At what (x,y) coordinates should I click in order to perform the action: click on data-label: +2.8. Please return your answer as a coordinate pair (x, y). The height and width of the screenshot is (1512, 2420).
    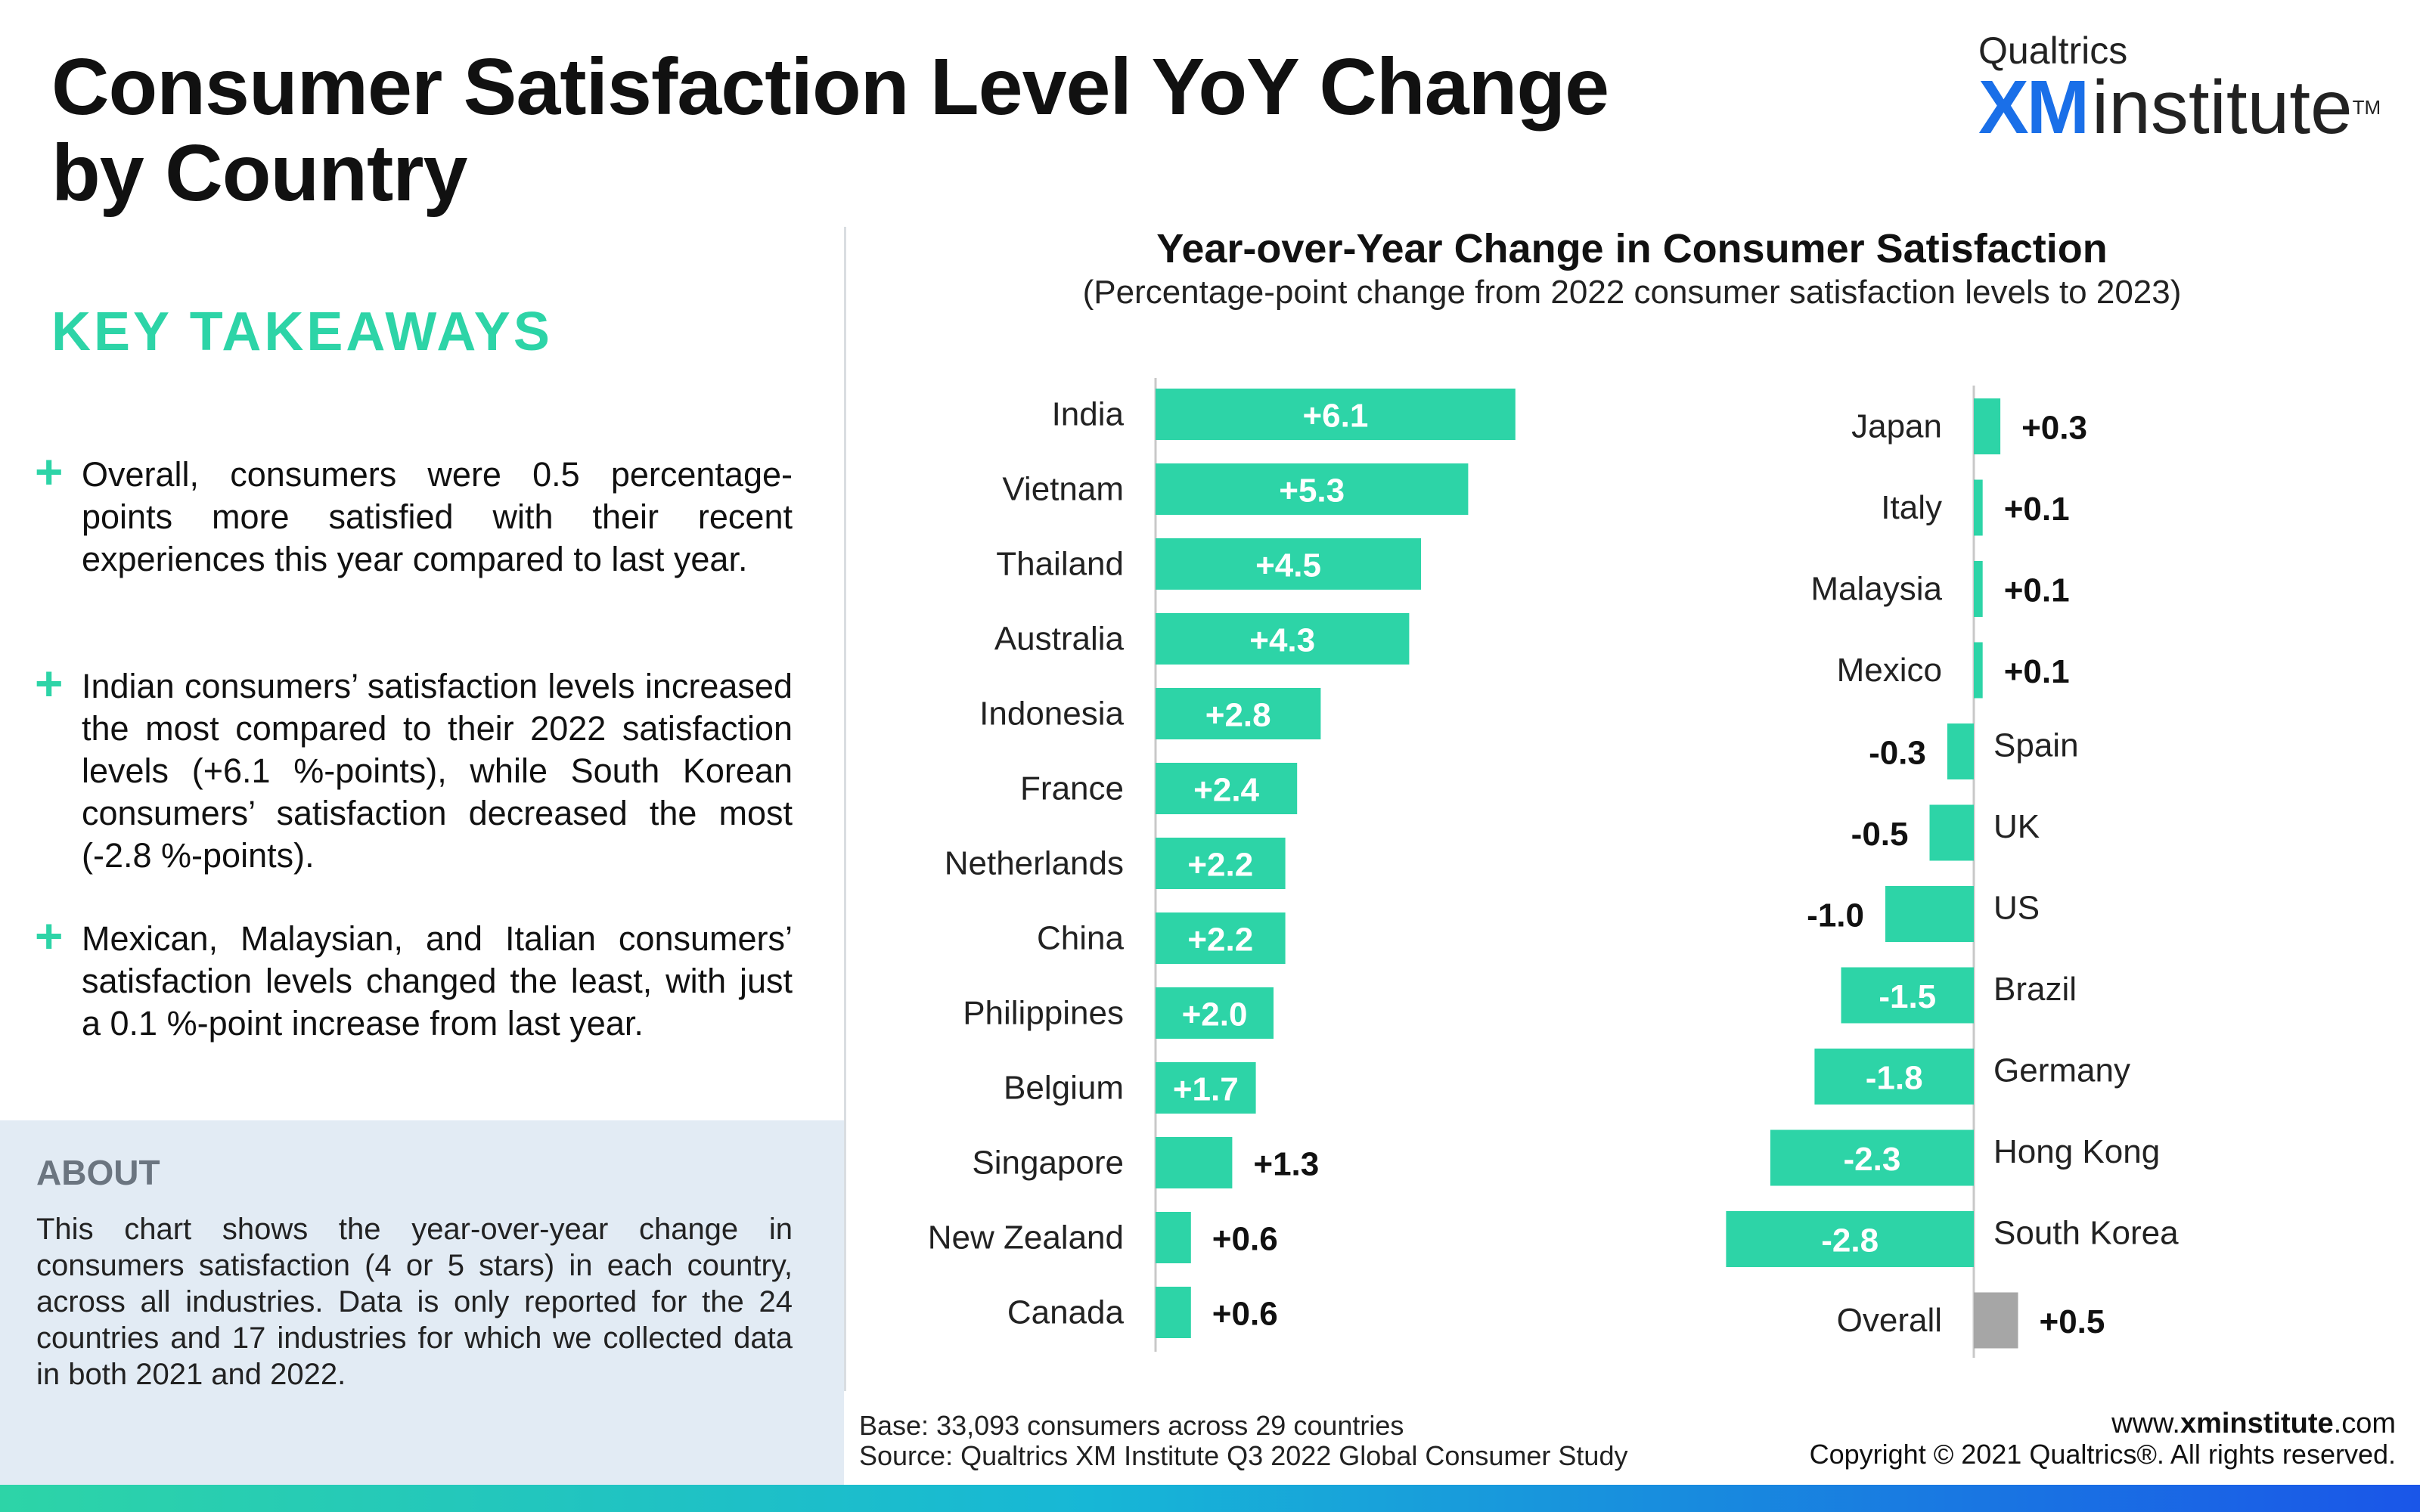
    Looking at the image, I should click on (1238, 715).